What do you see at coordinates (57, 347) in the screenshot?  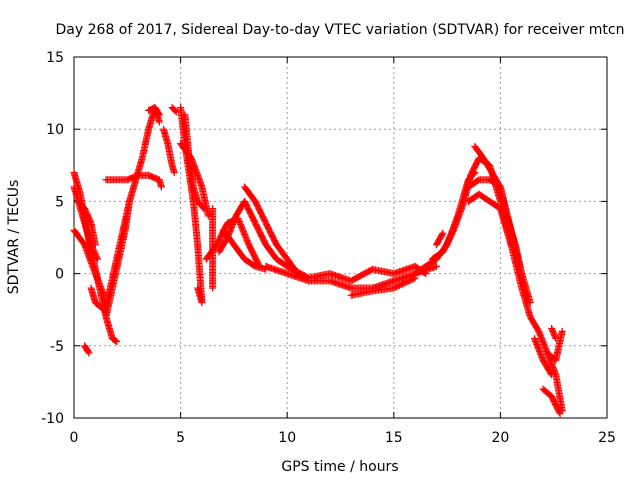 I see `y-tick-label: -5` at bounding box center [57, 347].